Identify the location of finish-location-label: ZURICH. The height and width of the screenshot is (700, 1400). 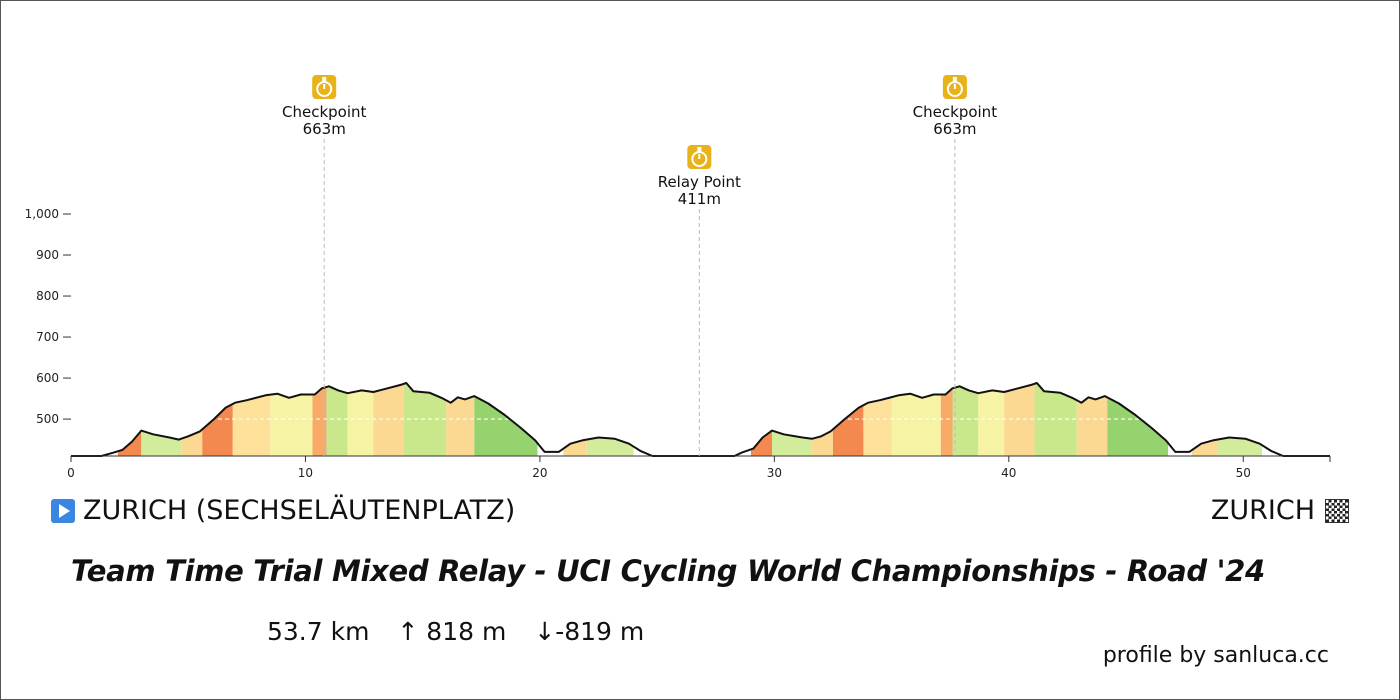
(1262, 510).